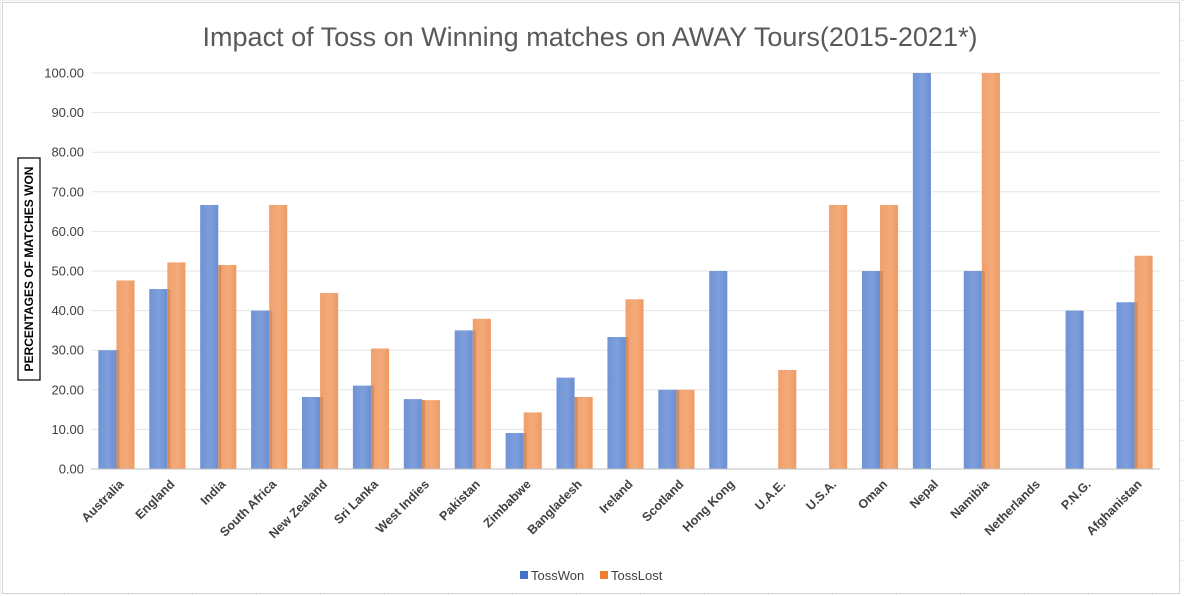 The height and width of the screenshot is (596, 1184). What do you see at coordinates (770, 495) in the screenshot?
I see `x-tick-label: U.A.E.` at bounding box center [770, 495].